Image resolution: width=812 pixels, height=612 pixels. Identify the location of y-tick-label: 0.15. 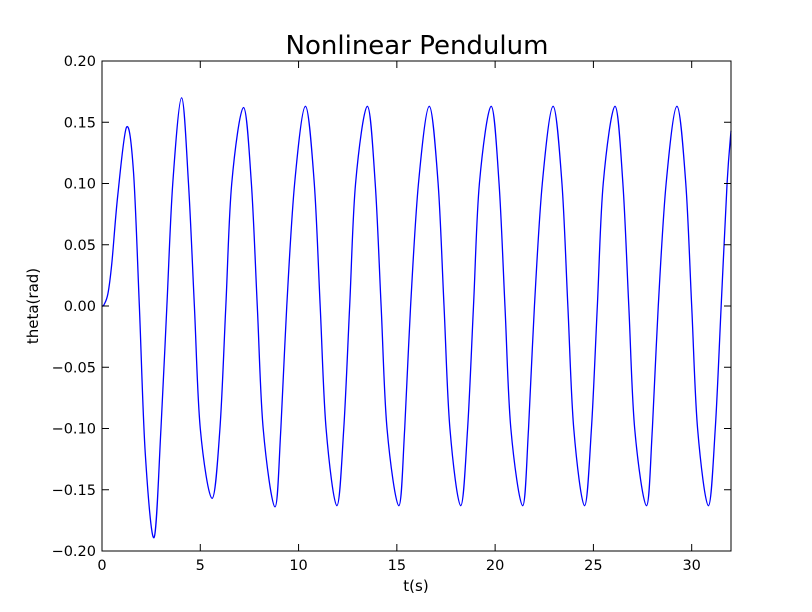
(80, 123).